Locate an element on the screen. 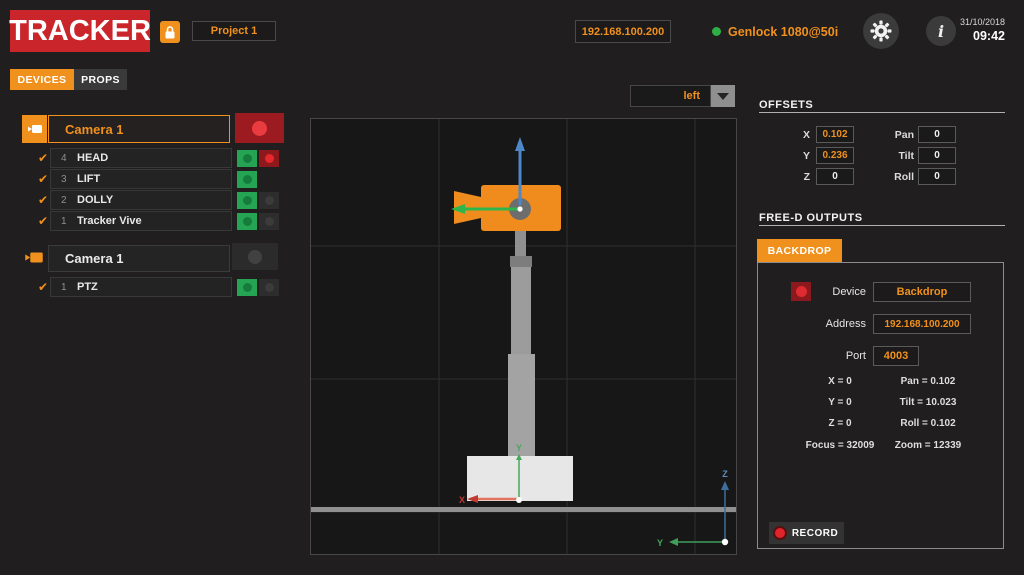  project-name-field: Project 1 is located at coordinates (234, 31).